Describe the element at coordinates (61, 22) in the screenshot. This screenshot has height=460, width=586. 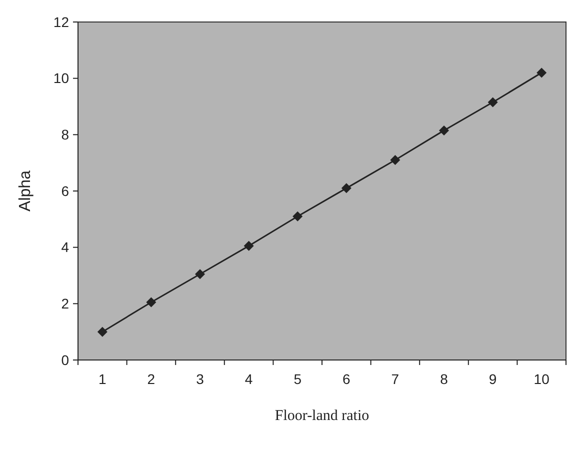
I see `y-tick-label: 12` at that location.